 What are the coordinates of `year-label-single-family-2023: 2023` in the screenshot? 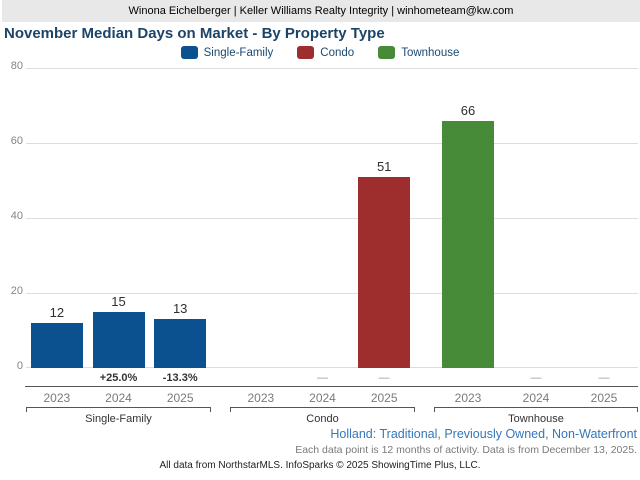 It's located at (57, 398).